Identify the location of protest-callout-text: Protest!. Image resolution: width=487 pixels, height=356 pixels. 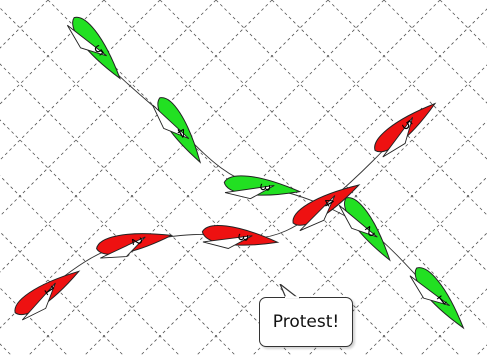
(306, 322).